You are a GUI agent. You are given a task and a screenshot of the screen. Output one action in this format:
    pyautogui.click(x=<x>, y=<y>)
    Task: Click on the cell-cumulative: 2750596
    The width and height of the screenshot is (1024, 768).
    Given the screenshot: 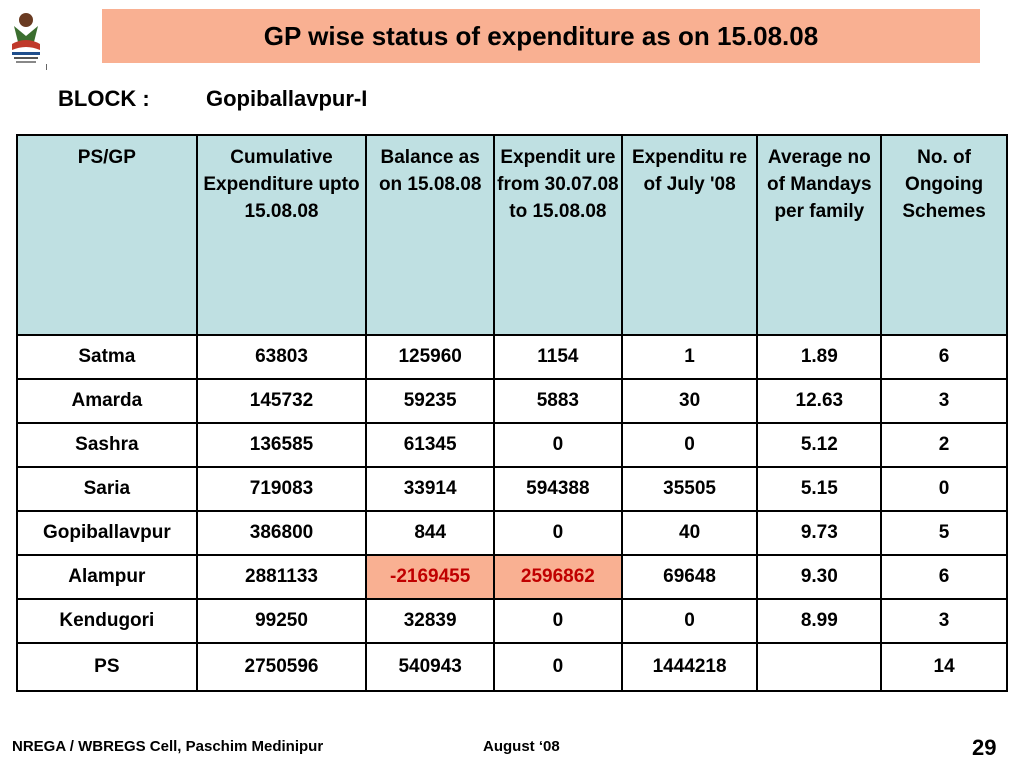 What is the action you would take?
    pyautogui.click(x=281, y=667)
    